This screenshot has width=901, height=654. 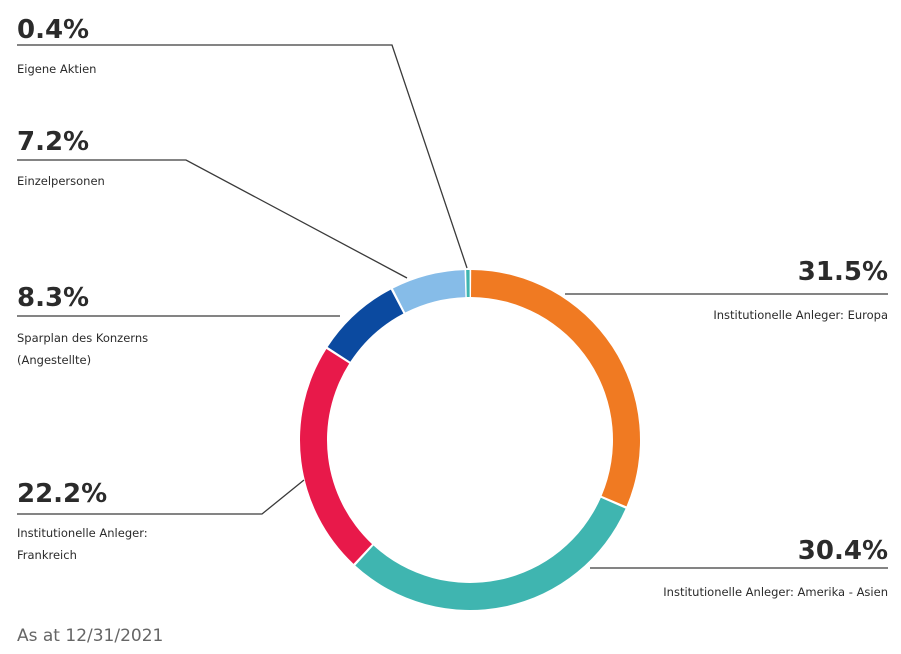 What do you see at coordinates (53, 30) in the screenshot?
I see `slice-value-eigene-aktien: 0.4%` at bounding box center [53, 30].